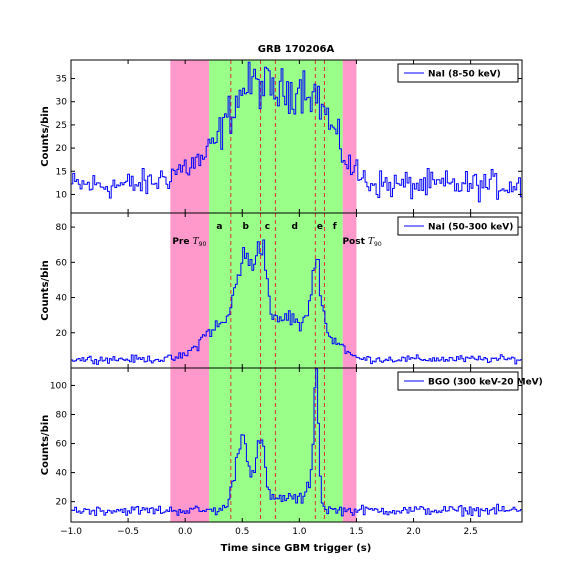 This screenshot has width=581, height=581. I want to click on interval-label-c: c, so click(267, 227).